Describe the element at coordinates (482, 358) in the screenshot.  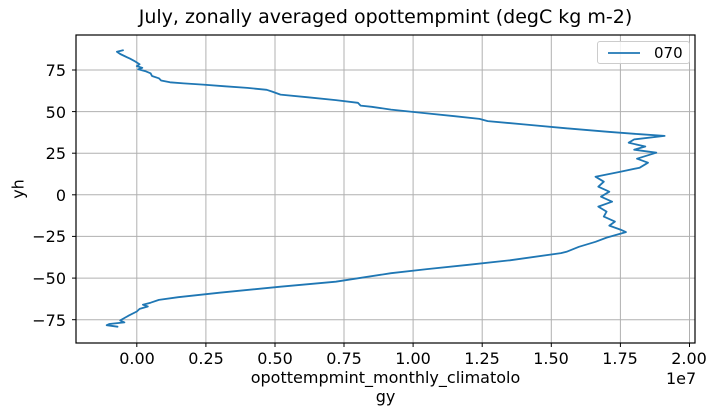
I see `x-tick-label: 1.25` at that location.